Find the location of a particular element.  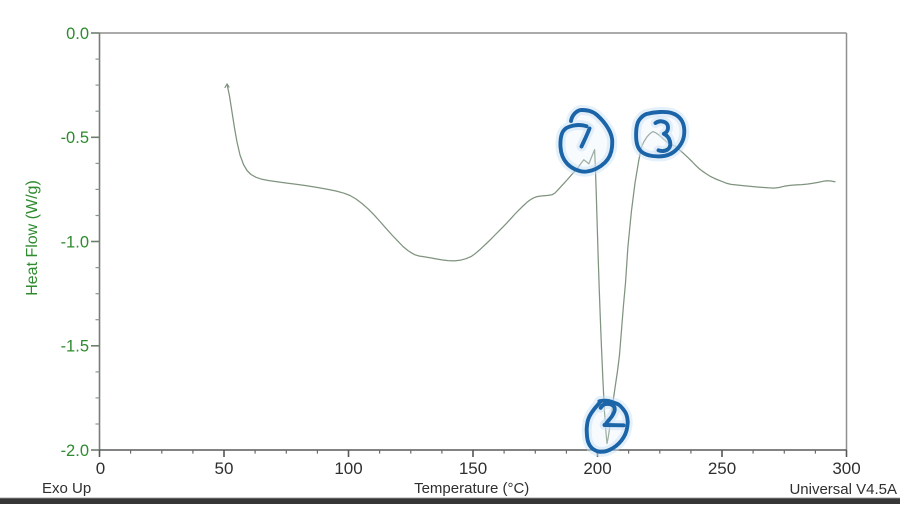

svg-text: 200 is located at coordinates (597, 468).